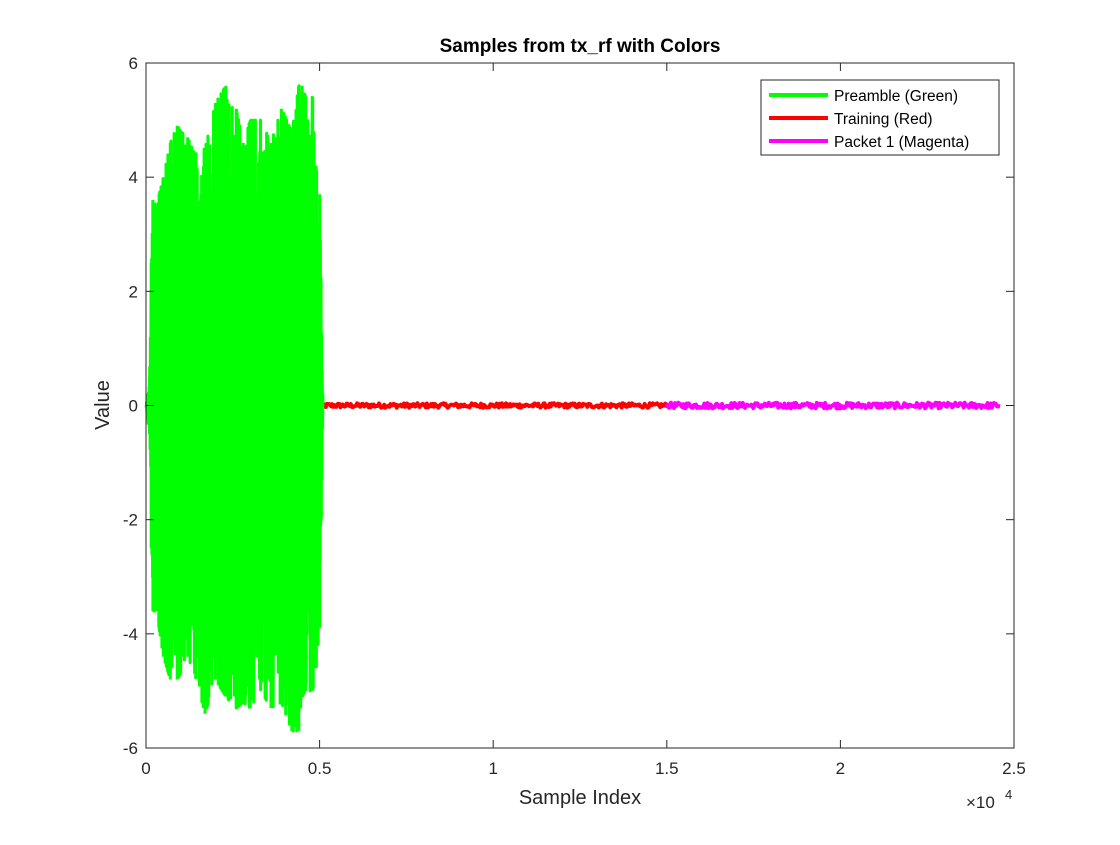 This screenshot has height=845, width=1120. Describe the element at coordinates (320, 768) in the screenshot. I see `x-tick-label: 0.5` at that location.